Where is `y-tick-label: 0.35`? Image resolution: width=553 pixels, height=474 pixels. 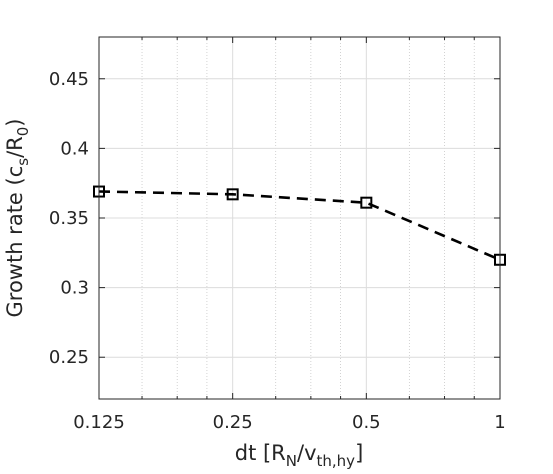 y-tick-label: 0.35 is located at coordinates (69, 218).